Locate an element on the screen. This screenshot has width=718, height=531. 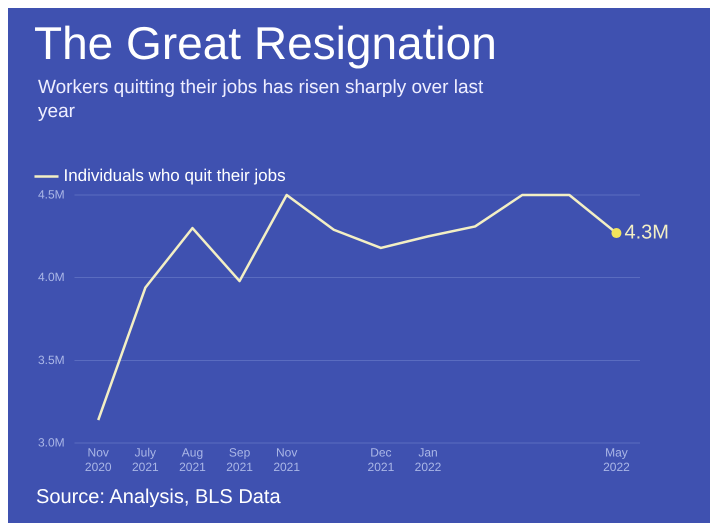
chart-subtitle: Workers quitting their jobs has risen sharply over last year is located at coordinates (261, 100).